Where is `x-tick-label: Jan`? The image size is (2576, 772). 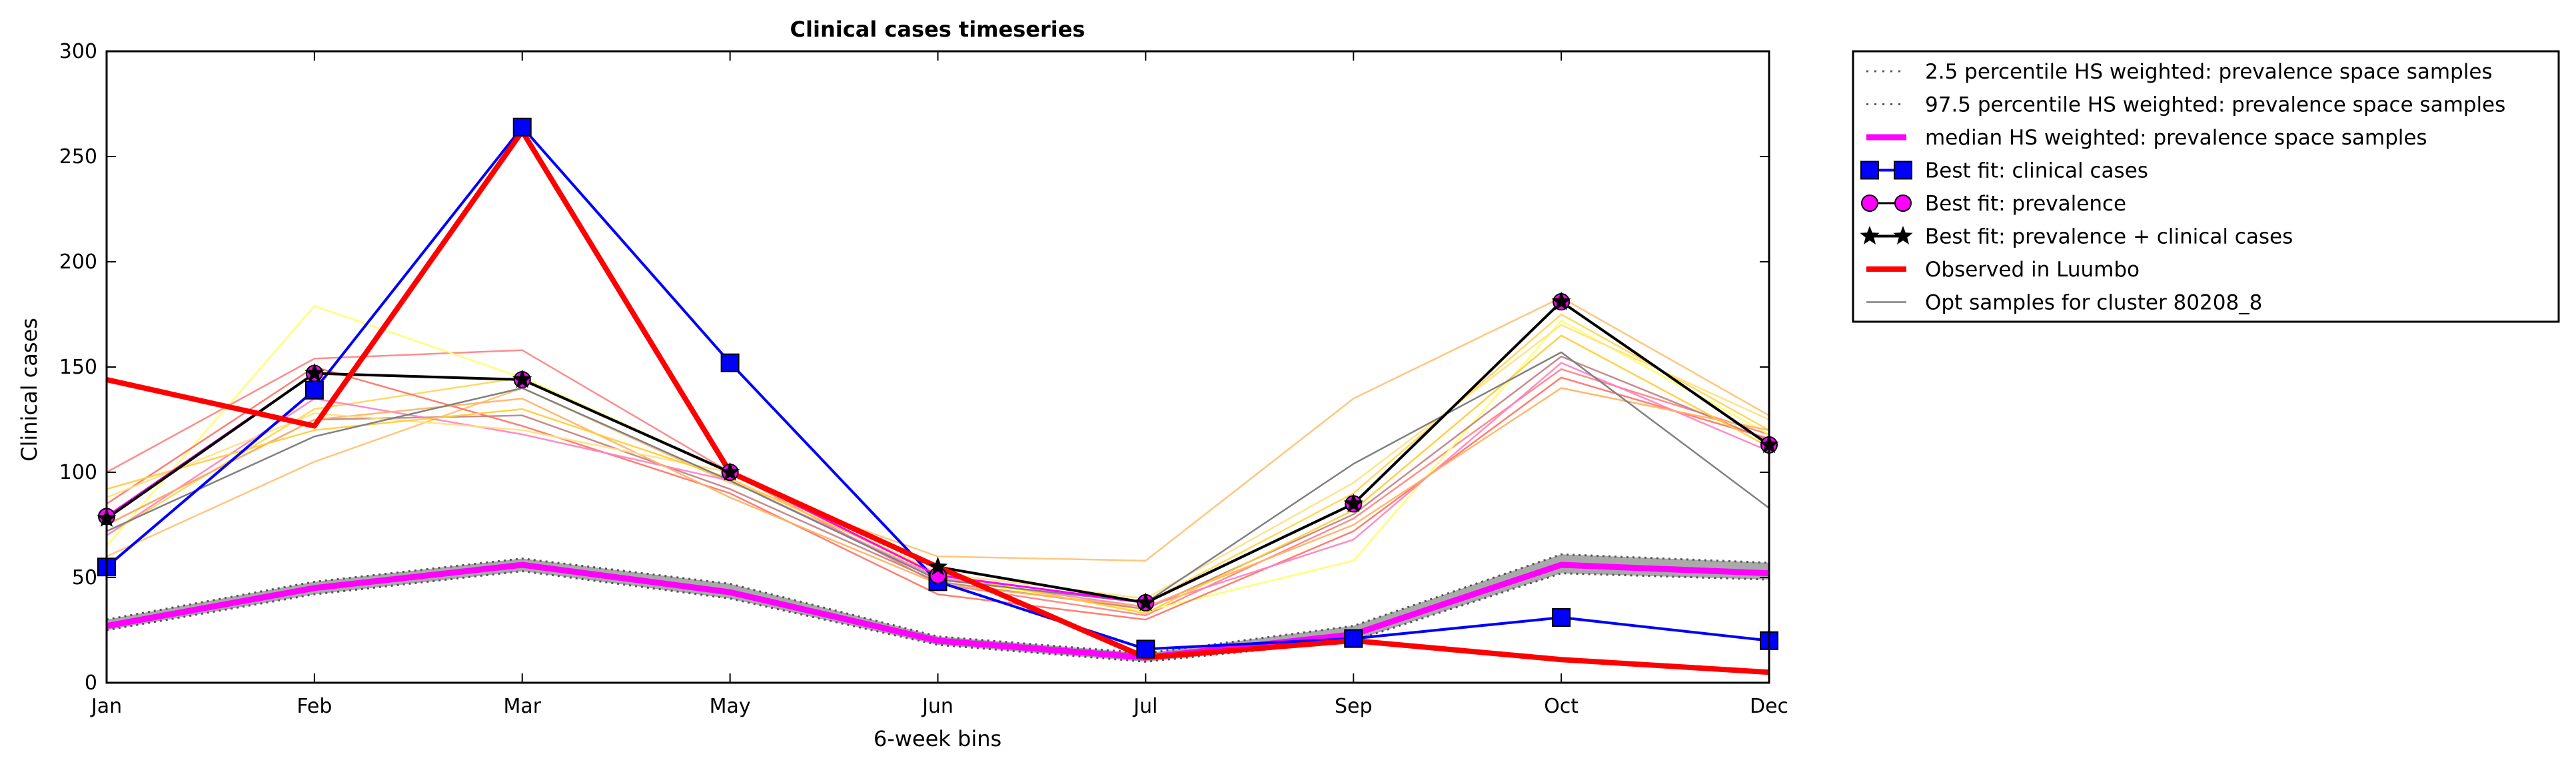 x-tick-label: Jan is located at coordinates (106, 706).